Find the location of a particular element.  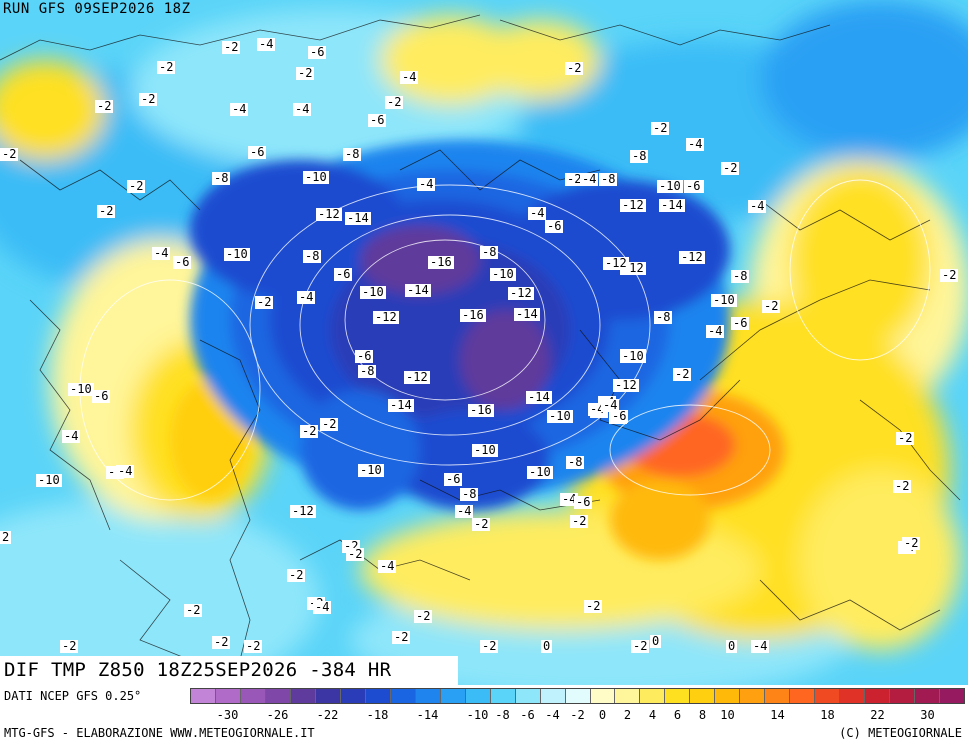

scale-tick-label: -6 is located at coordinates (527, 715).